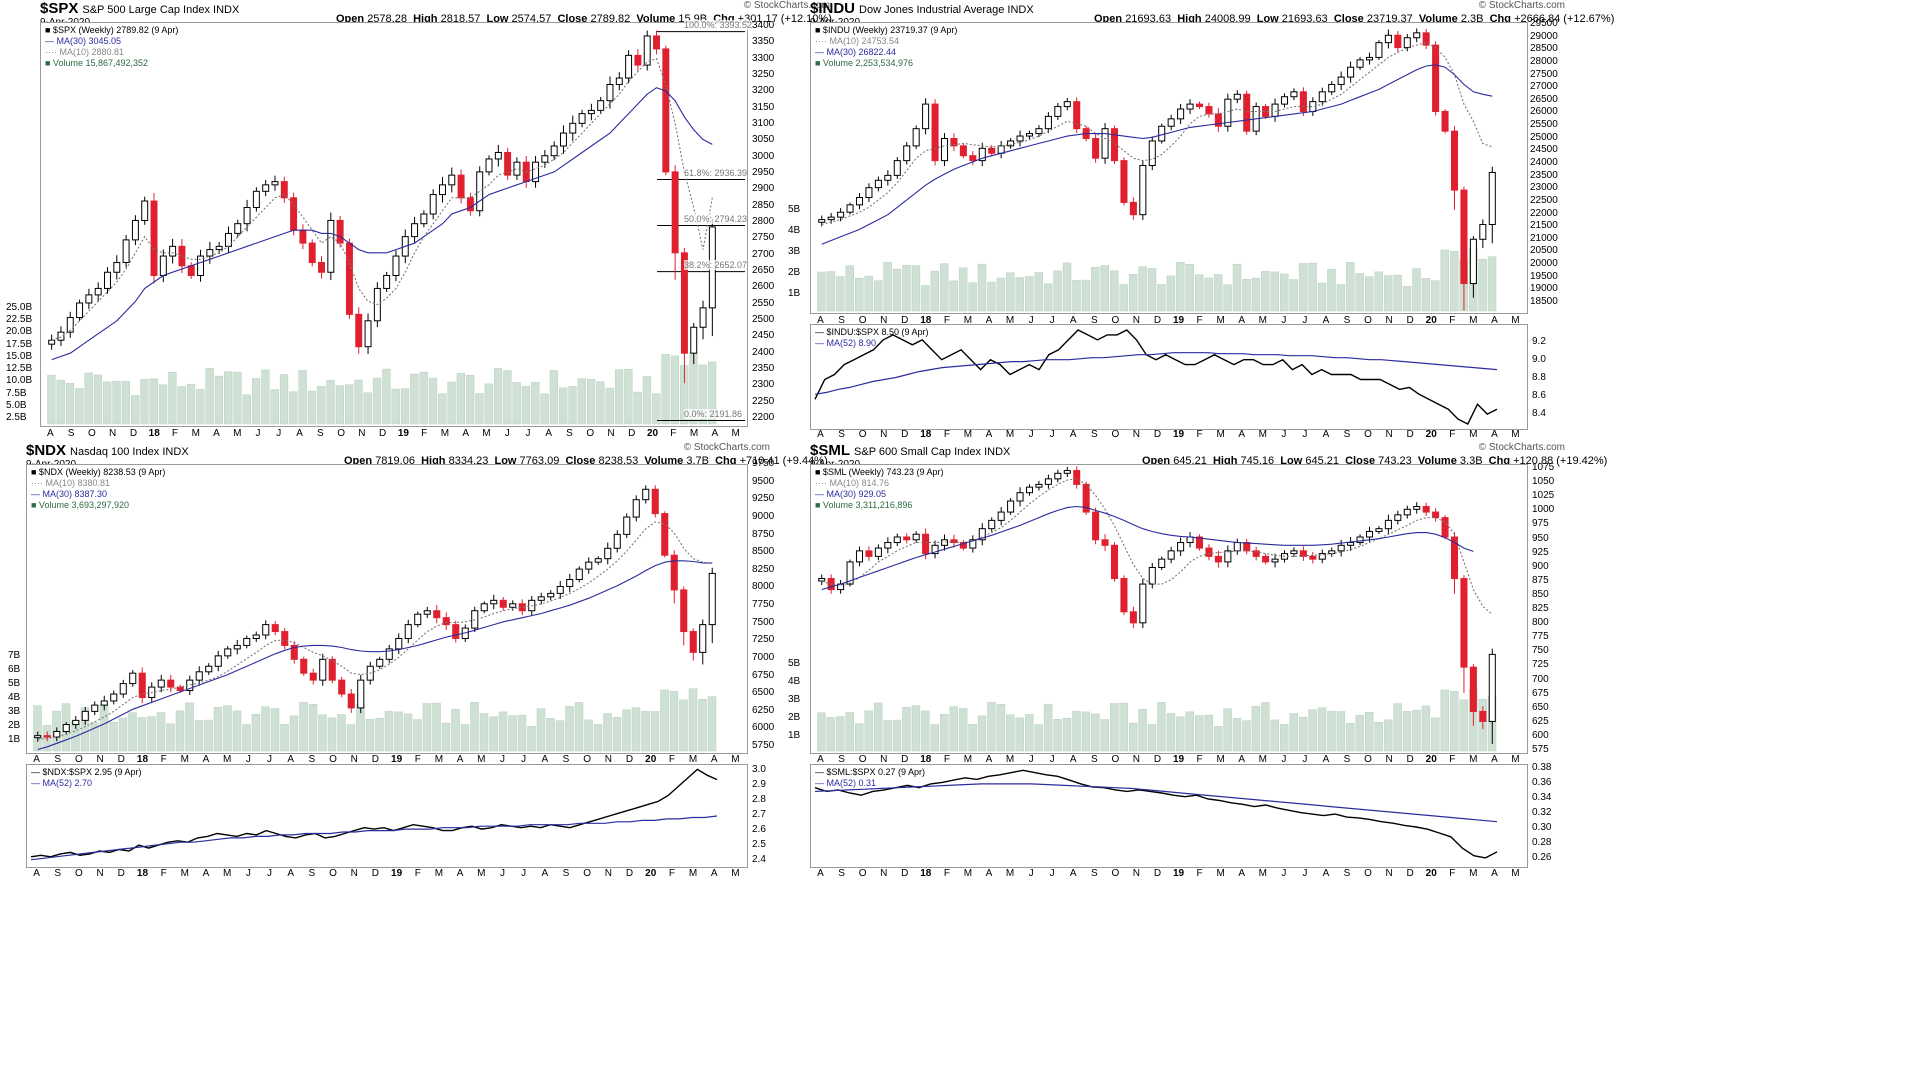 The height and width of the screenshot is (1080, 1920). I want to click on y-tick-label: 24000, so click(1544, 162).